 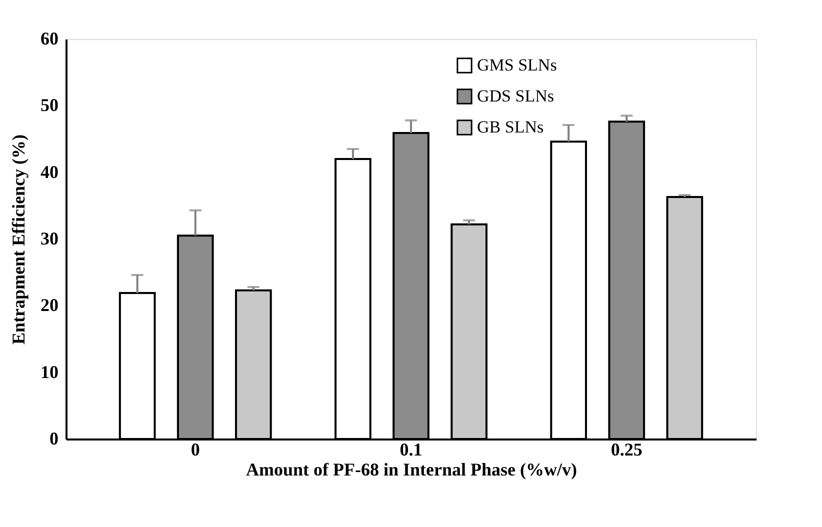 What do you see at coordinates (626, 450) in the screenshot?
I see `x-tick-label: 0.25` at bounding box center [626, 450].